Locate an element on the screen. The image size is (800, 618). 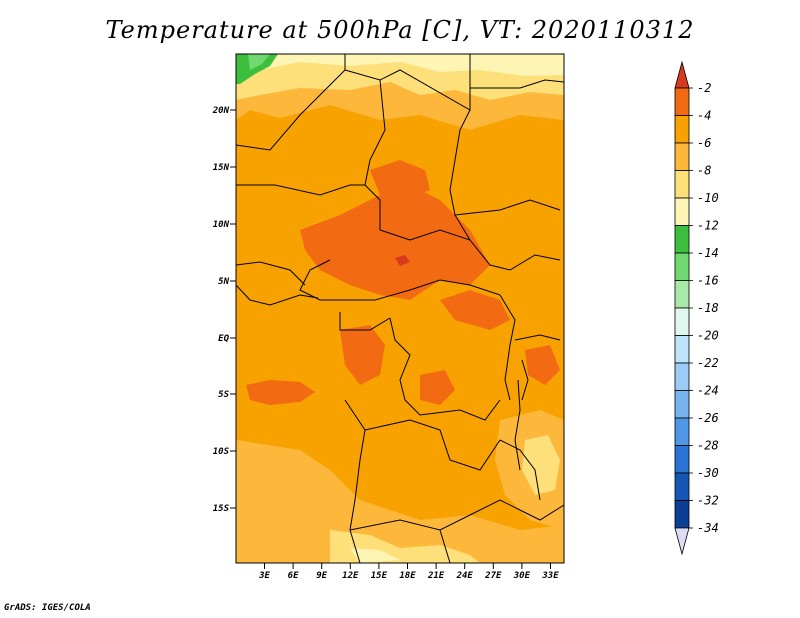
colorbar-label: -14 is located at coordinates (708, 253).